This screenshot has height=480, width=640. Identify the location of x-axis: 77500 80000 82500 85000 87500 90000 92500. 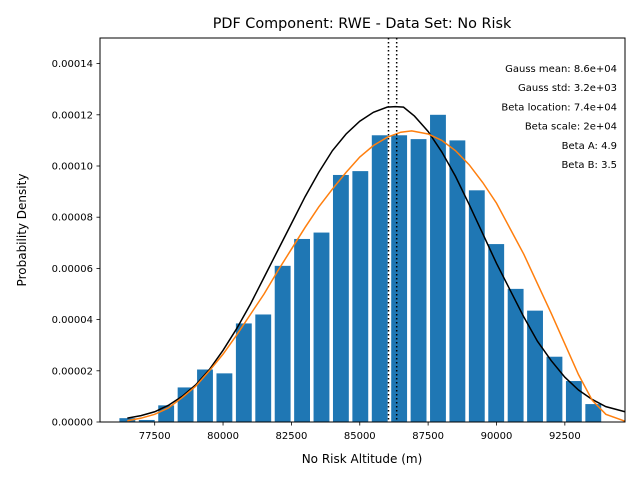
(360, 432).